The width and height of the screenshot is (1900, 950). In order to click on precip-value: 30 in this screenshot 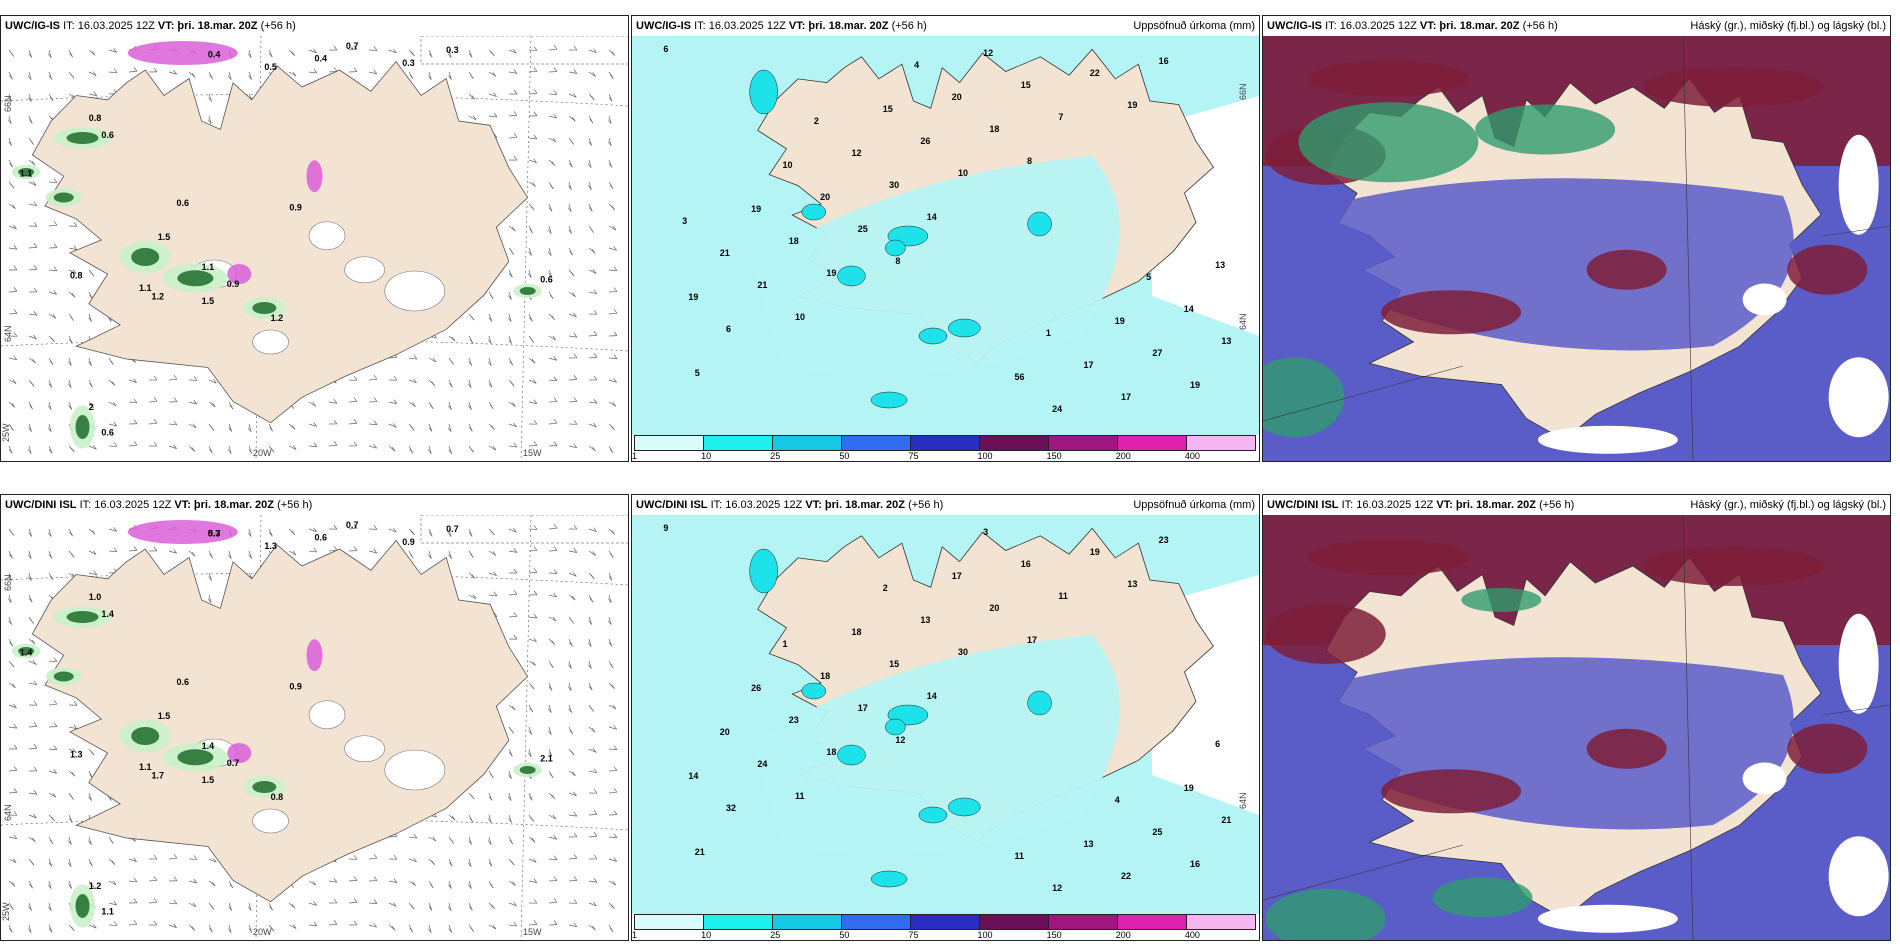, I will do `click(894, 185)`.